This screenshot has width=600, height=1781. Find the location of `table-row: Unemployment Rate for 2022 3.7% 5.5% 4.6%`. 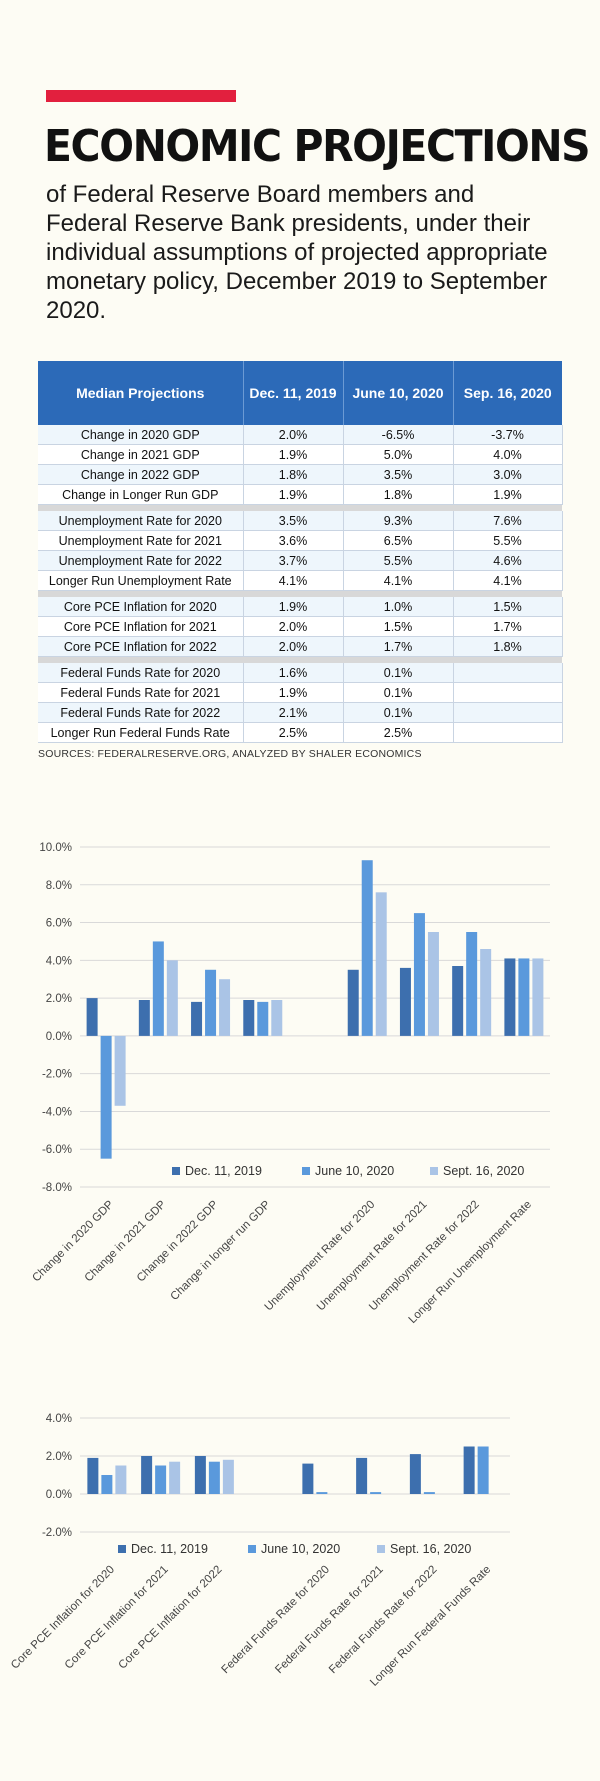

table-row: Unemployment Rate for 2022 3.7% 5.5% 4.6% is located at coordinates (300, 560).